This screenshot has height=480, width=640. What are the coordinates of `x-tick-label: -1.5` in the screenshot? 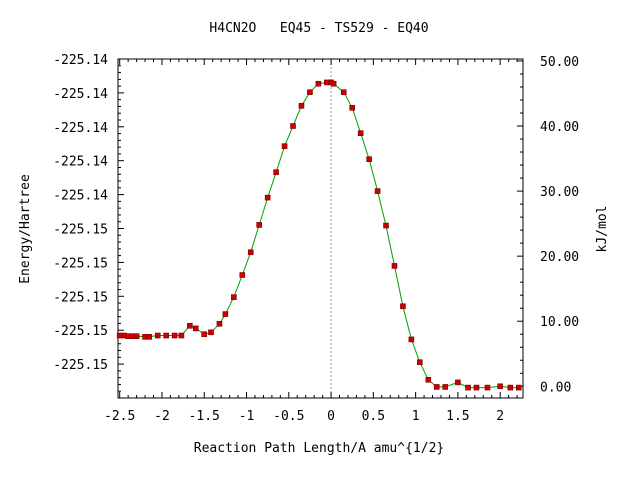 It's located at (204, 416).